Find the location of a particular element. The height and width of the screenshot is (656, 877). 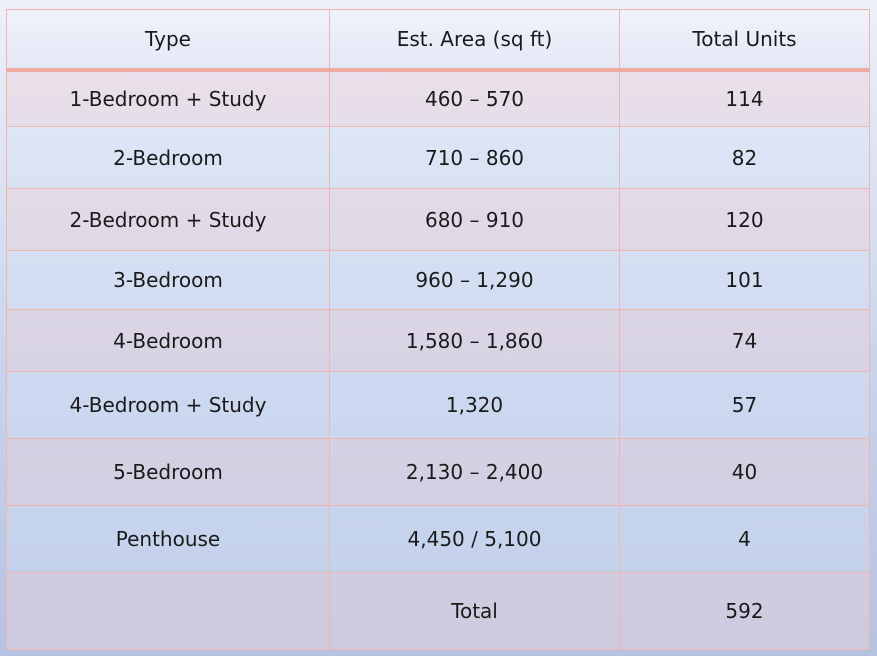

table-row: 2-Bedroom 710 – 860 82 is located at coordinates (438, 157).